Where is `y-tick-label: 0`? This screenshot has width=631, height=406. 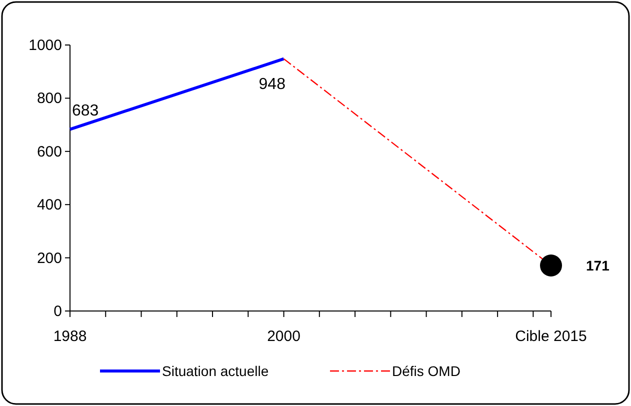 y-tick-label: 0 is located at coordinates (58, 311).